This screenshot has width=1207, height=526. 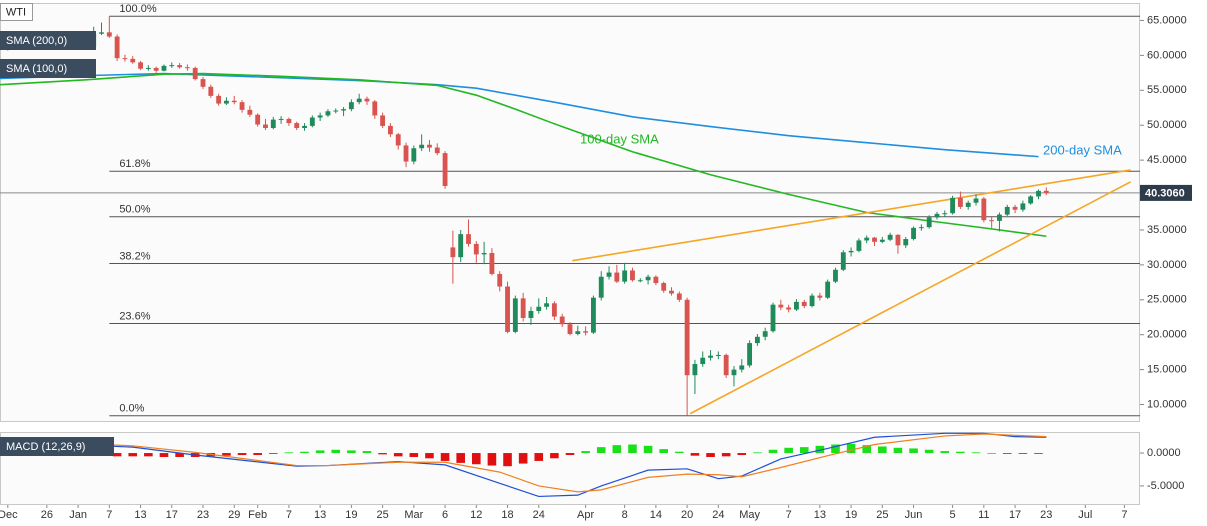 I want to click on macd-line, so click(x=527, y=463).